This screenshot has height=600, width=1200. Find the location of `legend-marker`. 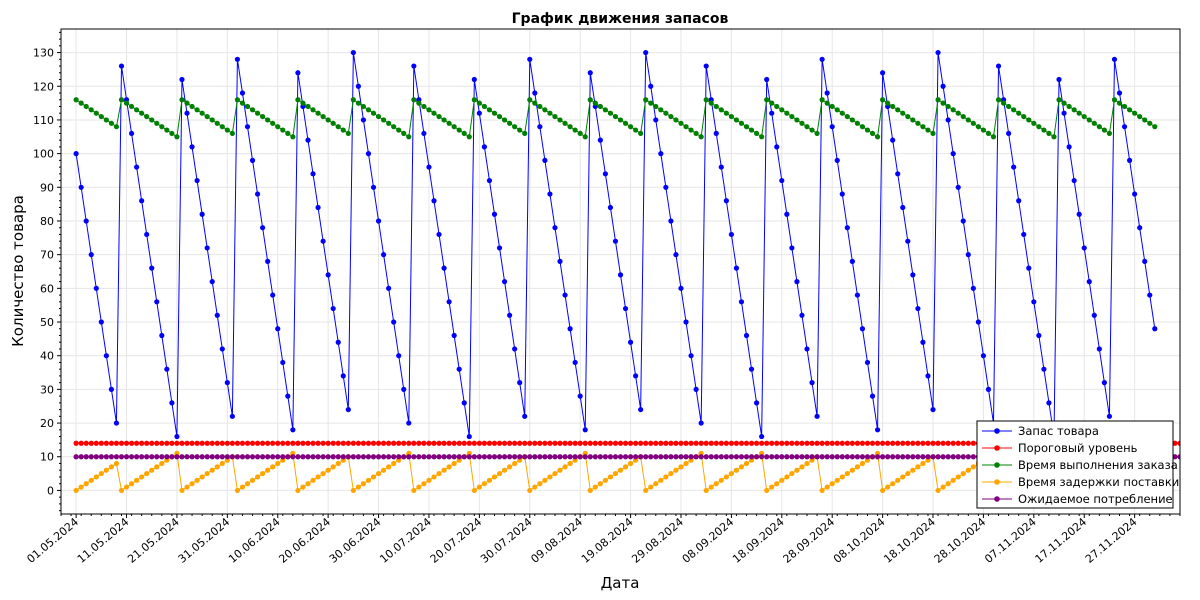

legend-marker is located at coordinates (997, 431).